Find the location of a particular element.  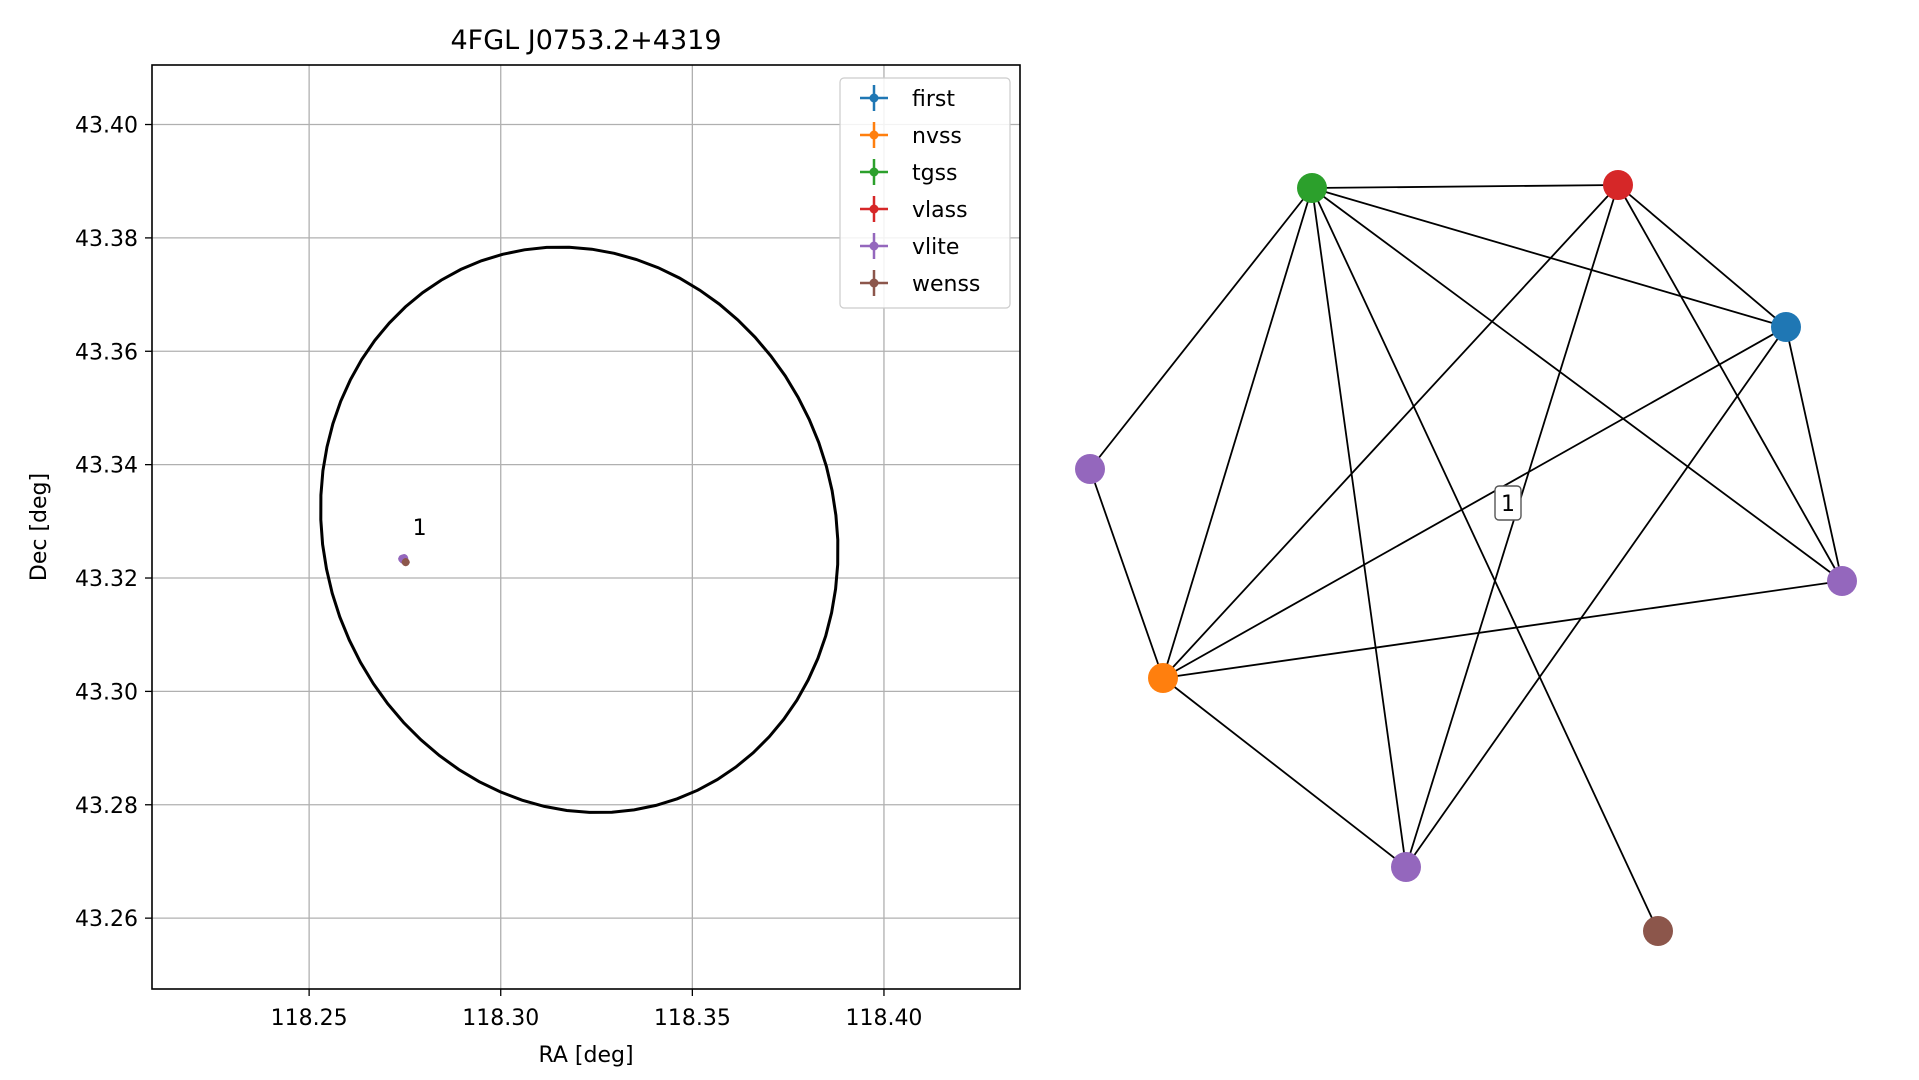

x-tick-label: 118.40 is located at coordinates (883, 1018).